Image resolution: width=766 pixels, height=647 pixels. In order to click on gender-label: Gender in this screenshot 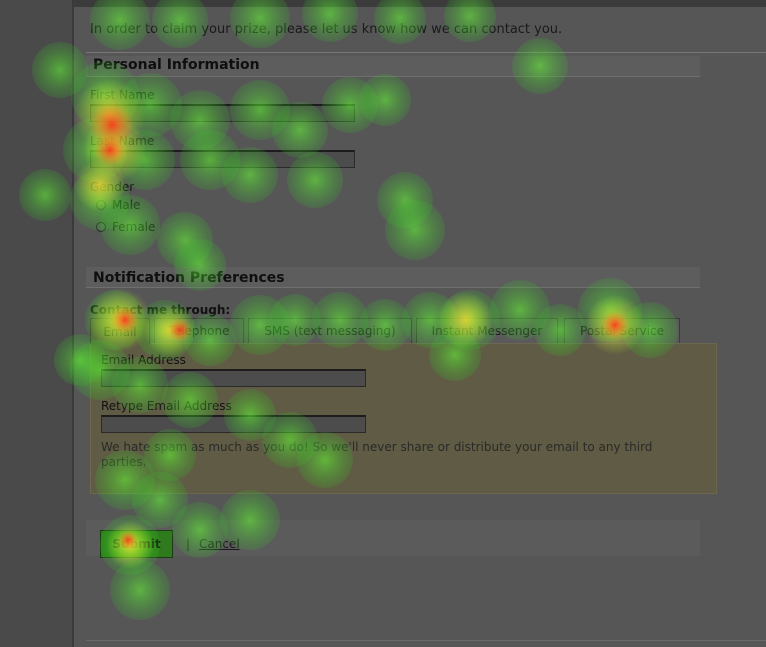, I will do `click(112, 187)`.